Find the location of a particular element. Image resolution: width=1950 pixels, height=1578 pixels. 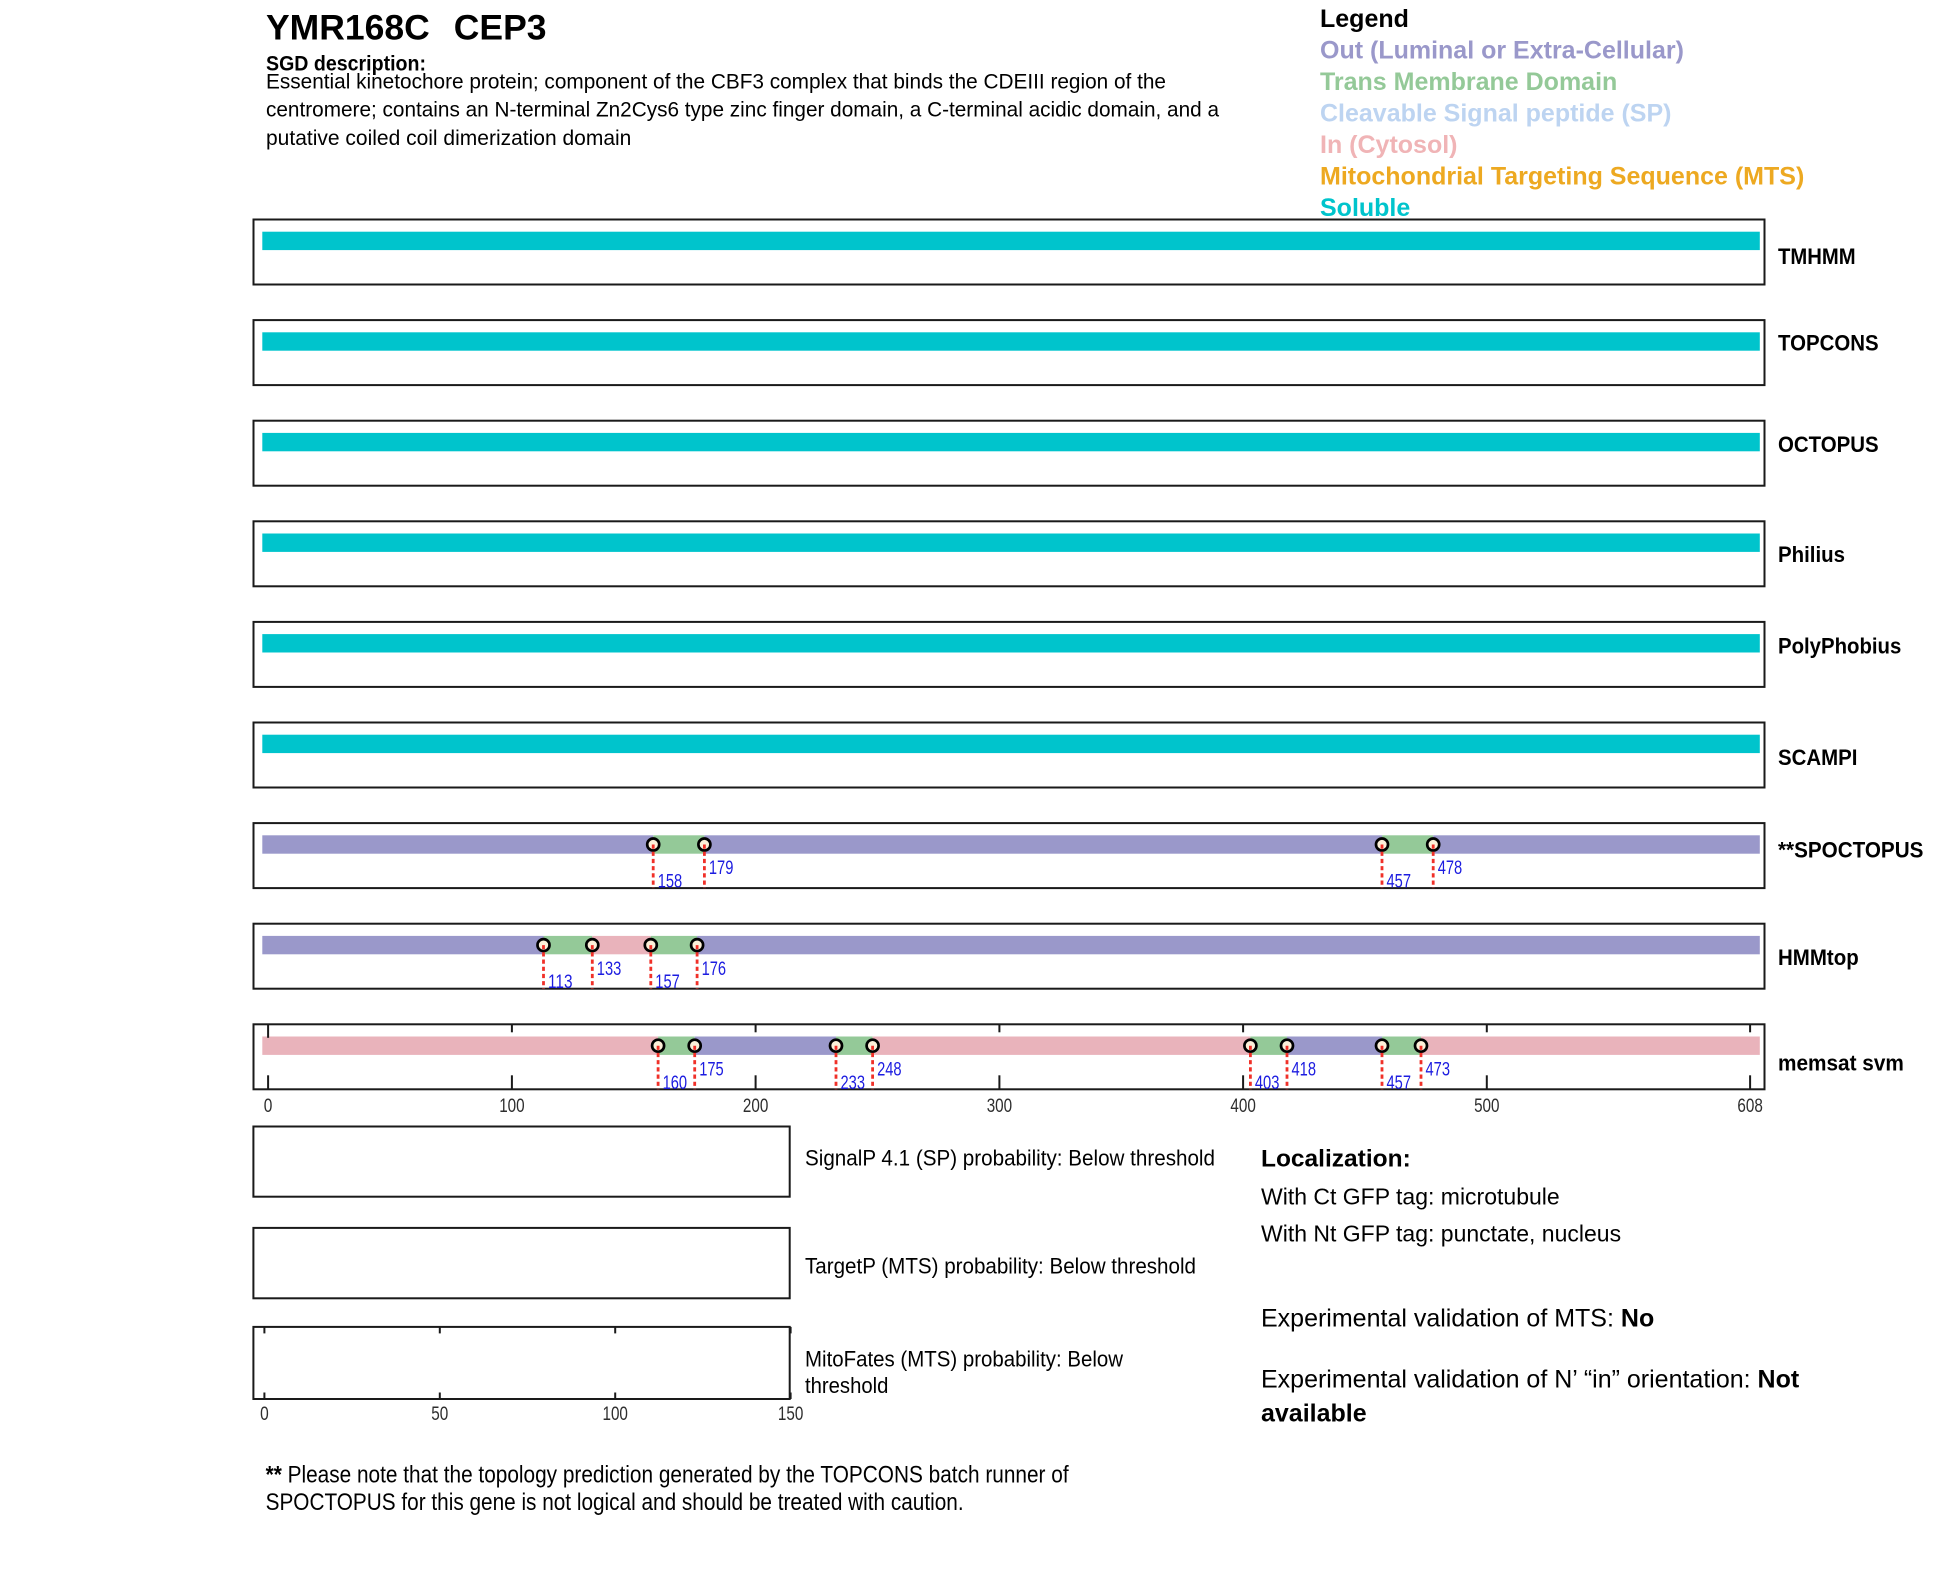

svg-text: **SPOCTOPUS is located at coordinates (1850, 850).